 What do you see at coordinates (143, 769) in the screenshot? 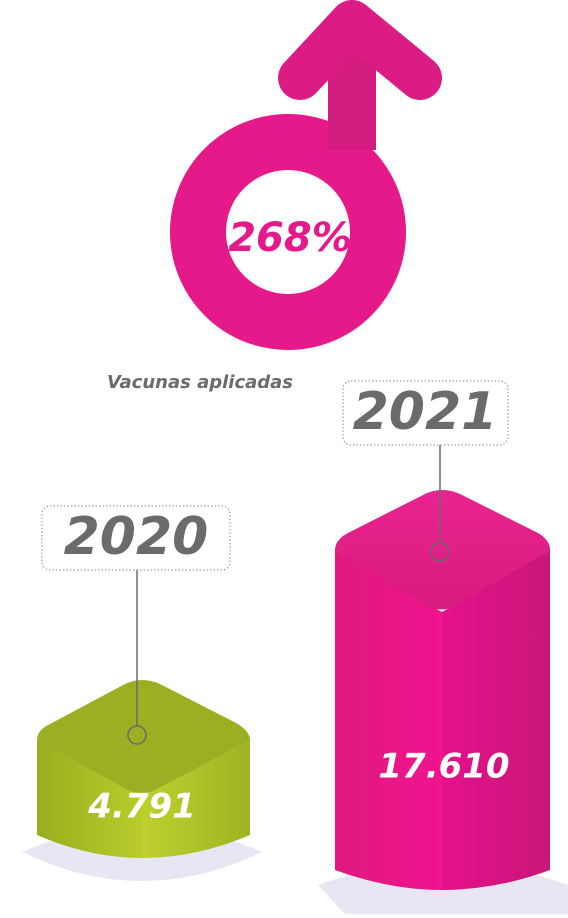
I see `block-2020` at bounding box center [143, 769].